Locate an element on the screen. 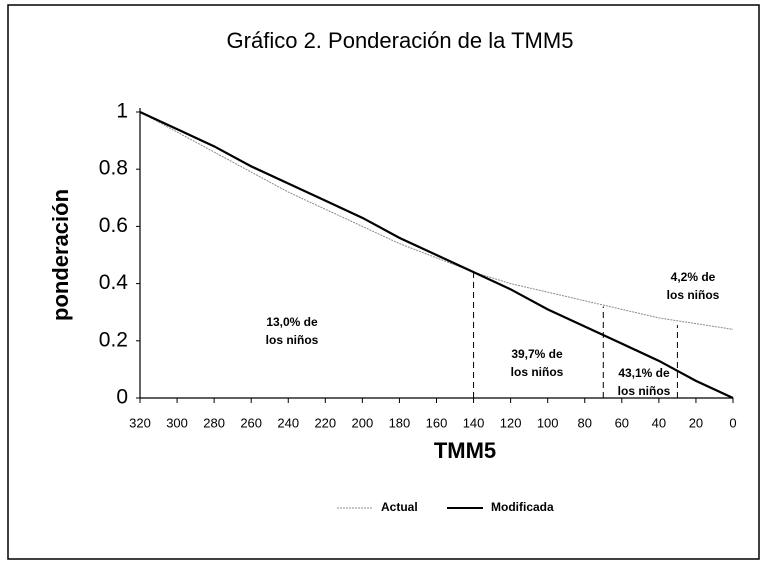  x-tick-label: 200 is located at coordinates (363, 422).